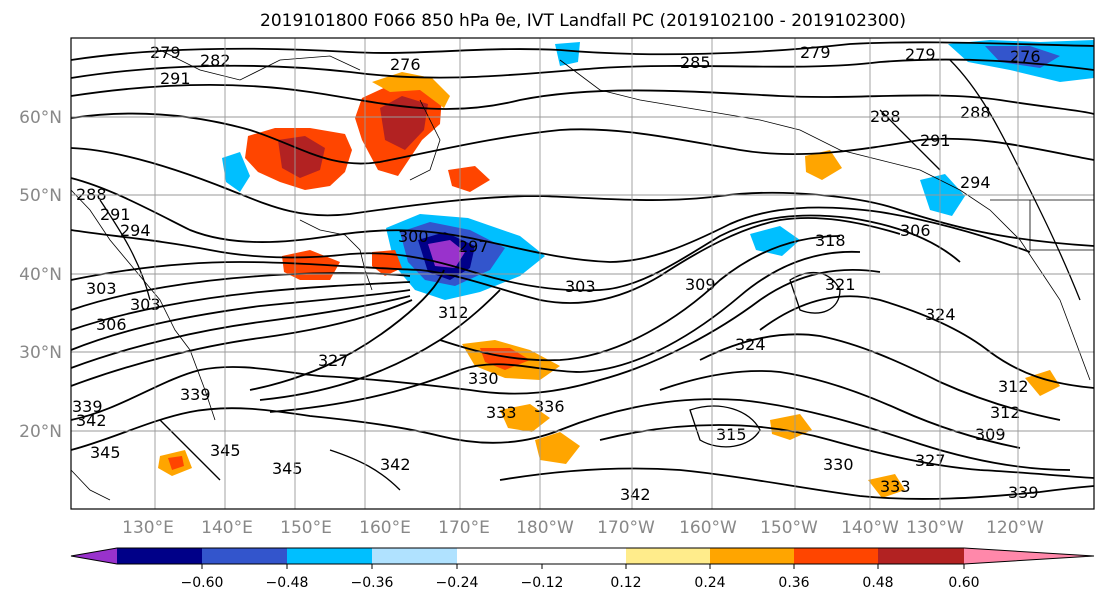 Image resolution: width=1105 pixels, height=603 pixels. What do you see at coordinates (404, 123) in the screenshot?
I see `positive-anomaly-kamchatka-core` at bounding box center [404, 123].